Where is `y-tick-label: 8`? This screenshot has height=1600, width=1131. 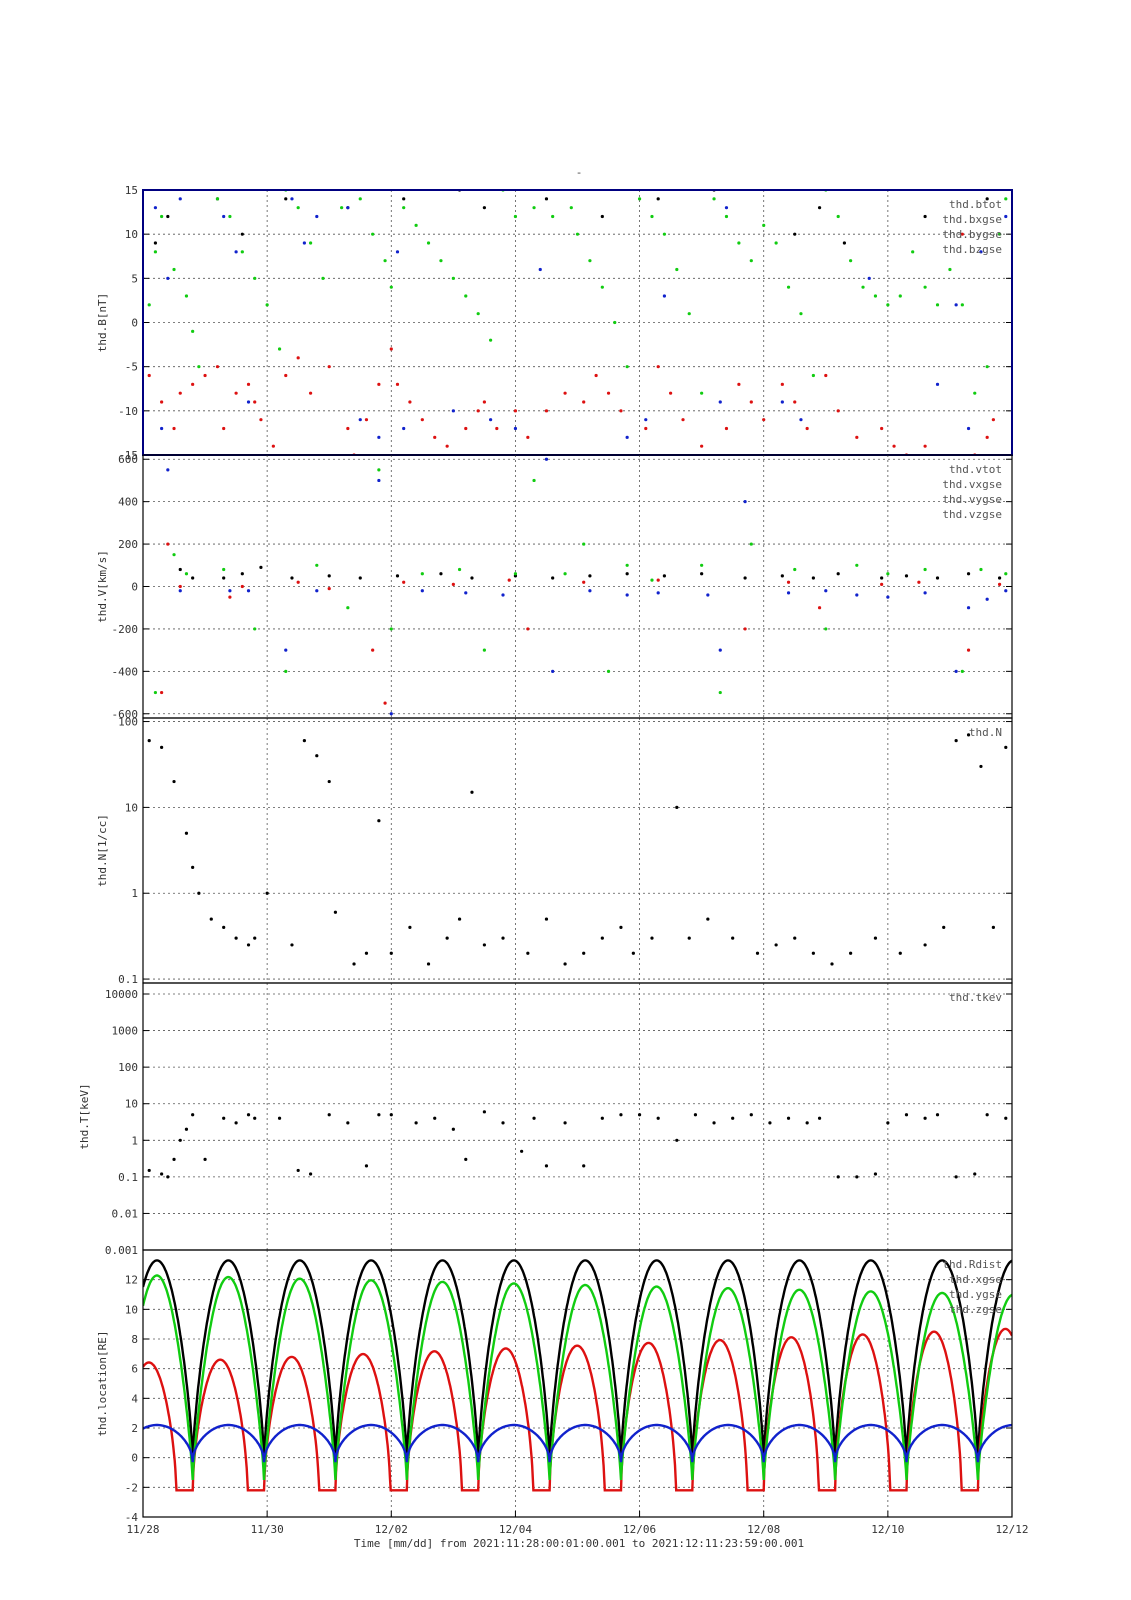
y-tick-label: 8 is located at coordinates (134, 1339).